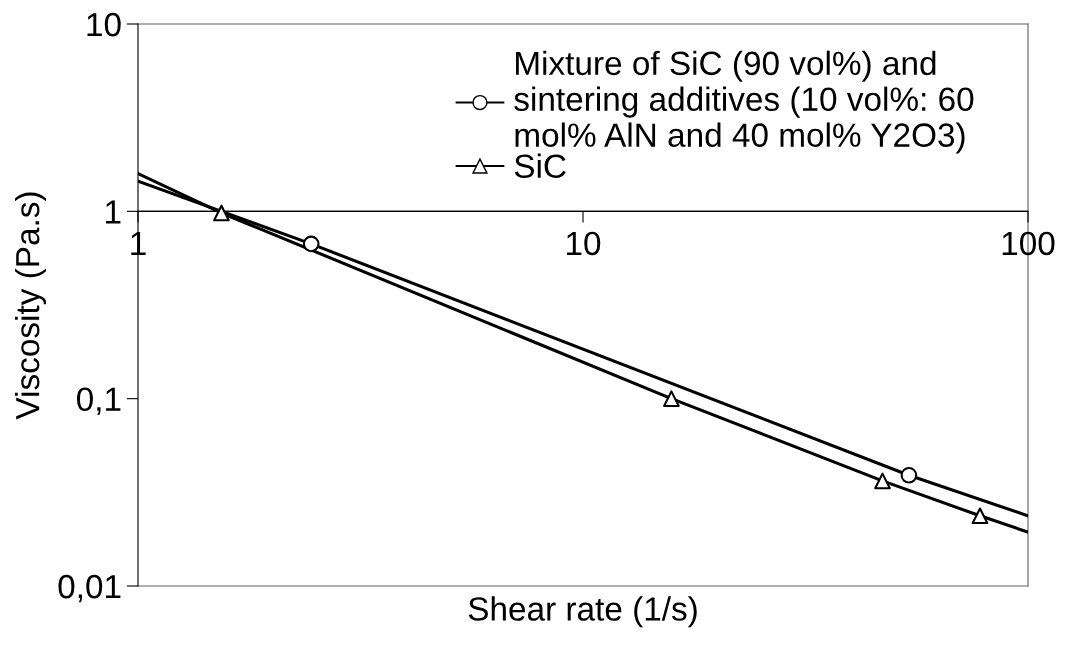  Describe the element at coordinates (744, 102) in the screenshot. I see `legend-label: Mixture of SiC (90 vol%) and sintering additives (10 vol%: 60 mol% AlN and 40 mol% Y2O3)` at that location.